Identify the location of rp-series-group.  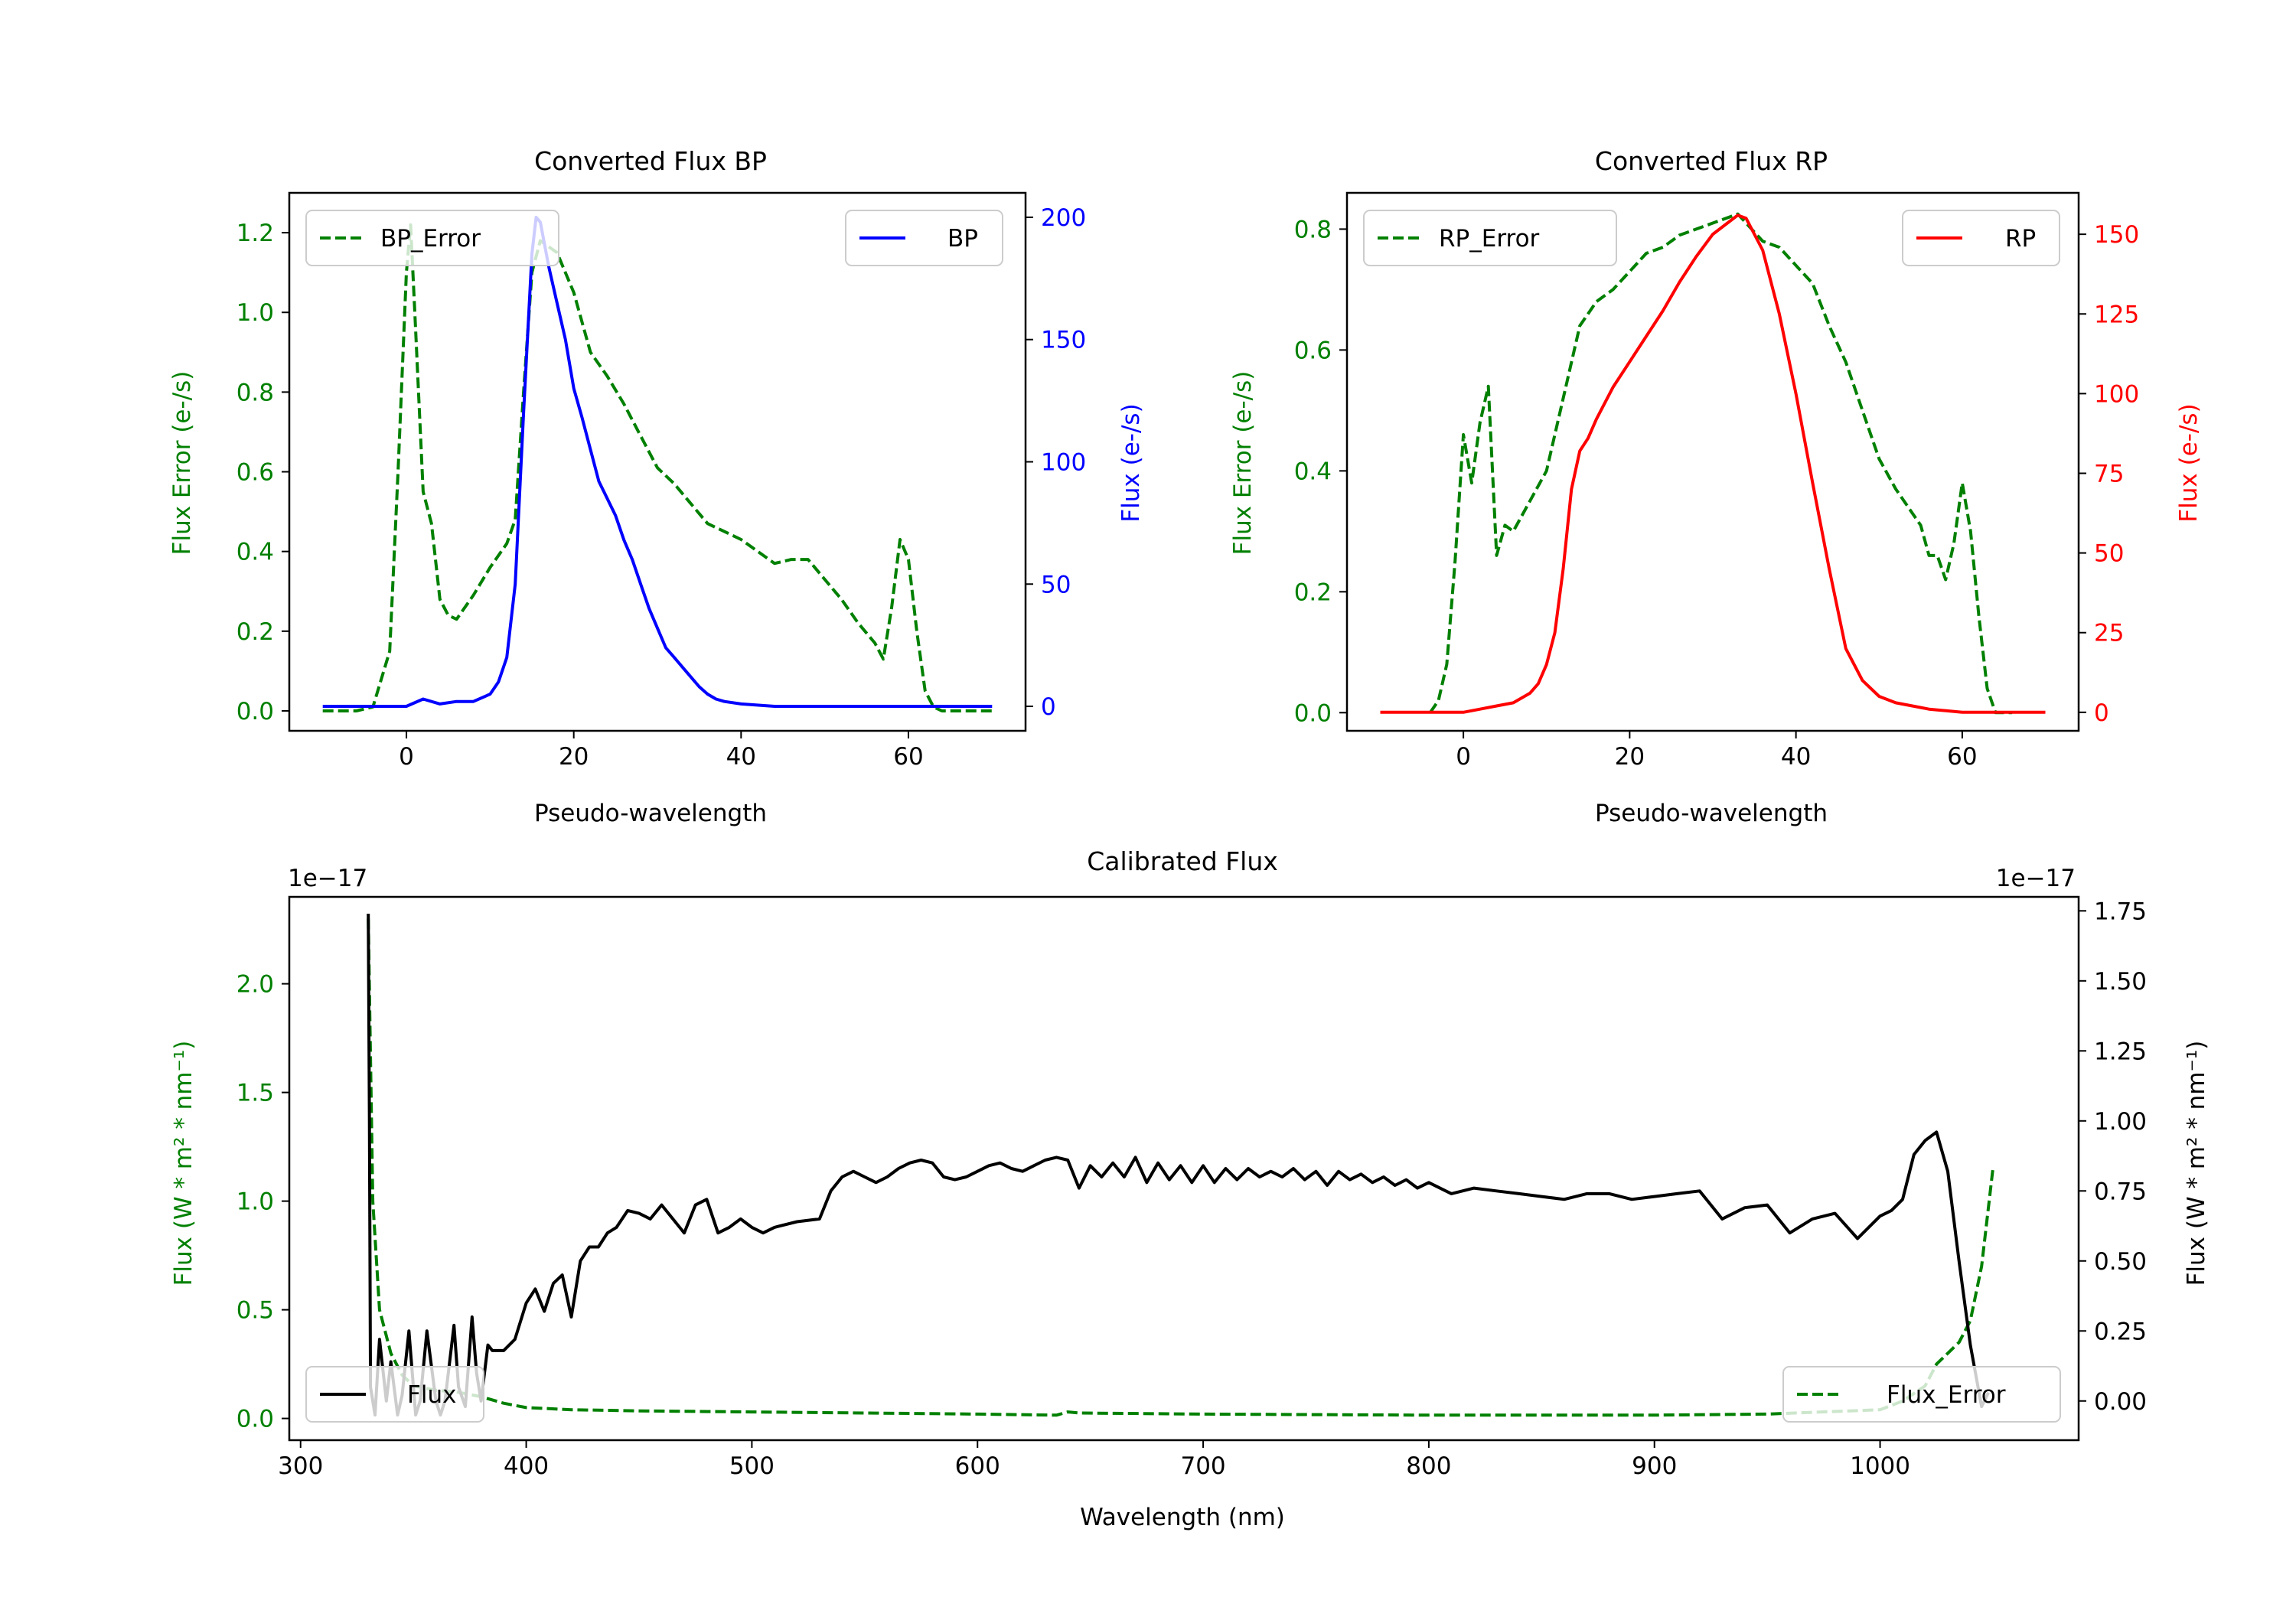
(1713, 463).